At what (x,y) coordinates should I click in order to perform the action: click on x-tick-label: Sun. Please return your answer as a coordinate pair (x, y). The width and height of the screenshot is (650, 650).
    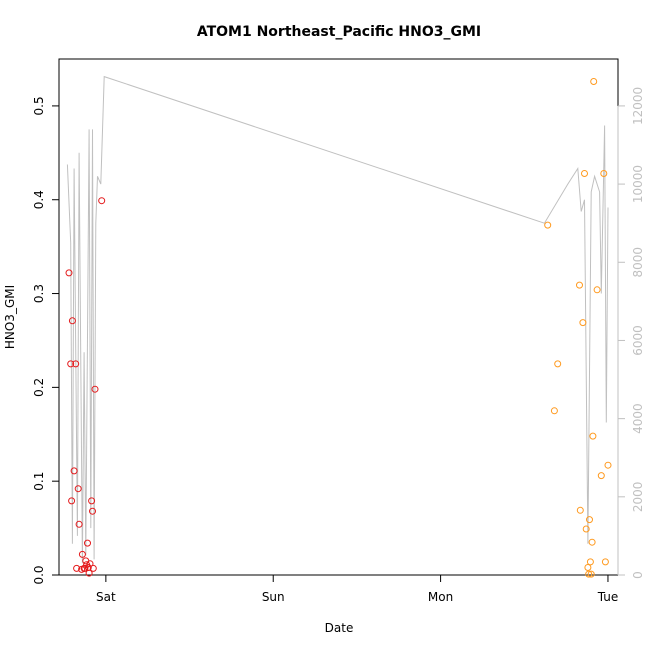
    Looking at the image, I should click on (273, 597).